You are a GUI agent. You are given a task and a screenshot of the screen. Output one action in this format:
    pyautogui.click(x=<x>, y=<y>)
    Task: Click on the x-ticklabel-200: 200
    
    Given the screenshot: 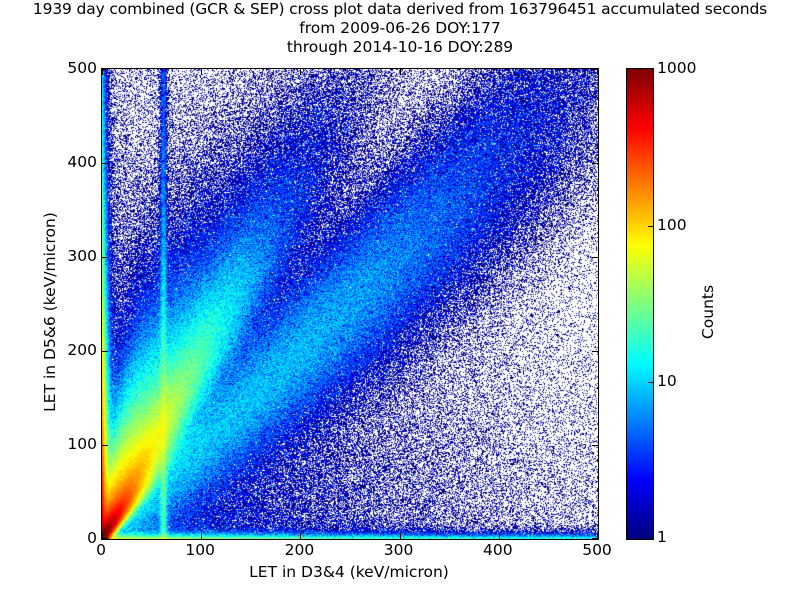 What is the action you would take?
    pyautogui.click(x=299, y=550)
    